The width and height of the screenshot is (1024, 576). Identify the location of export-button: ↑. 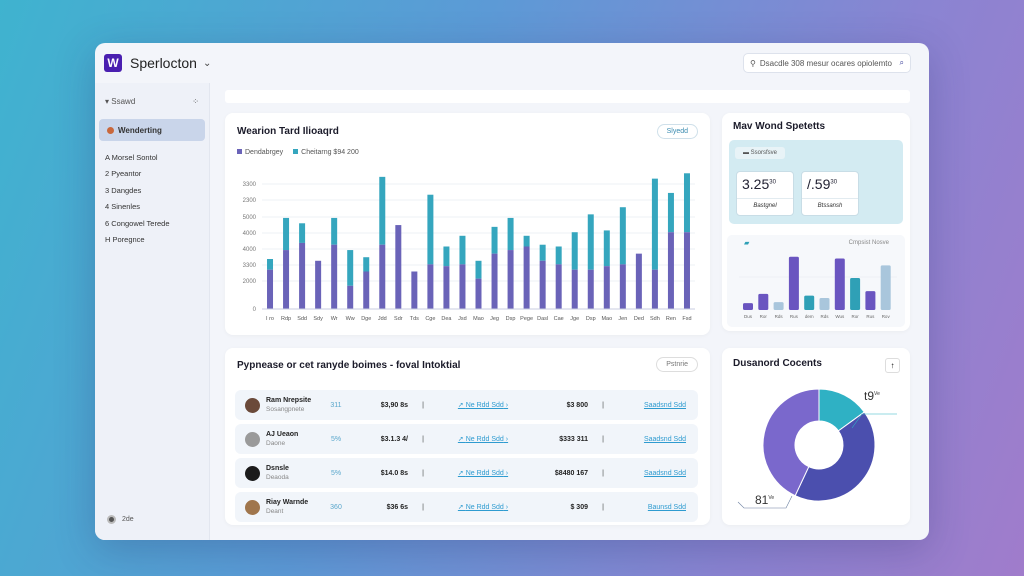
(892, 365).